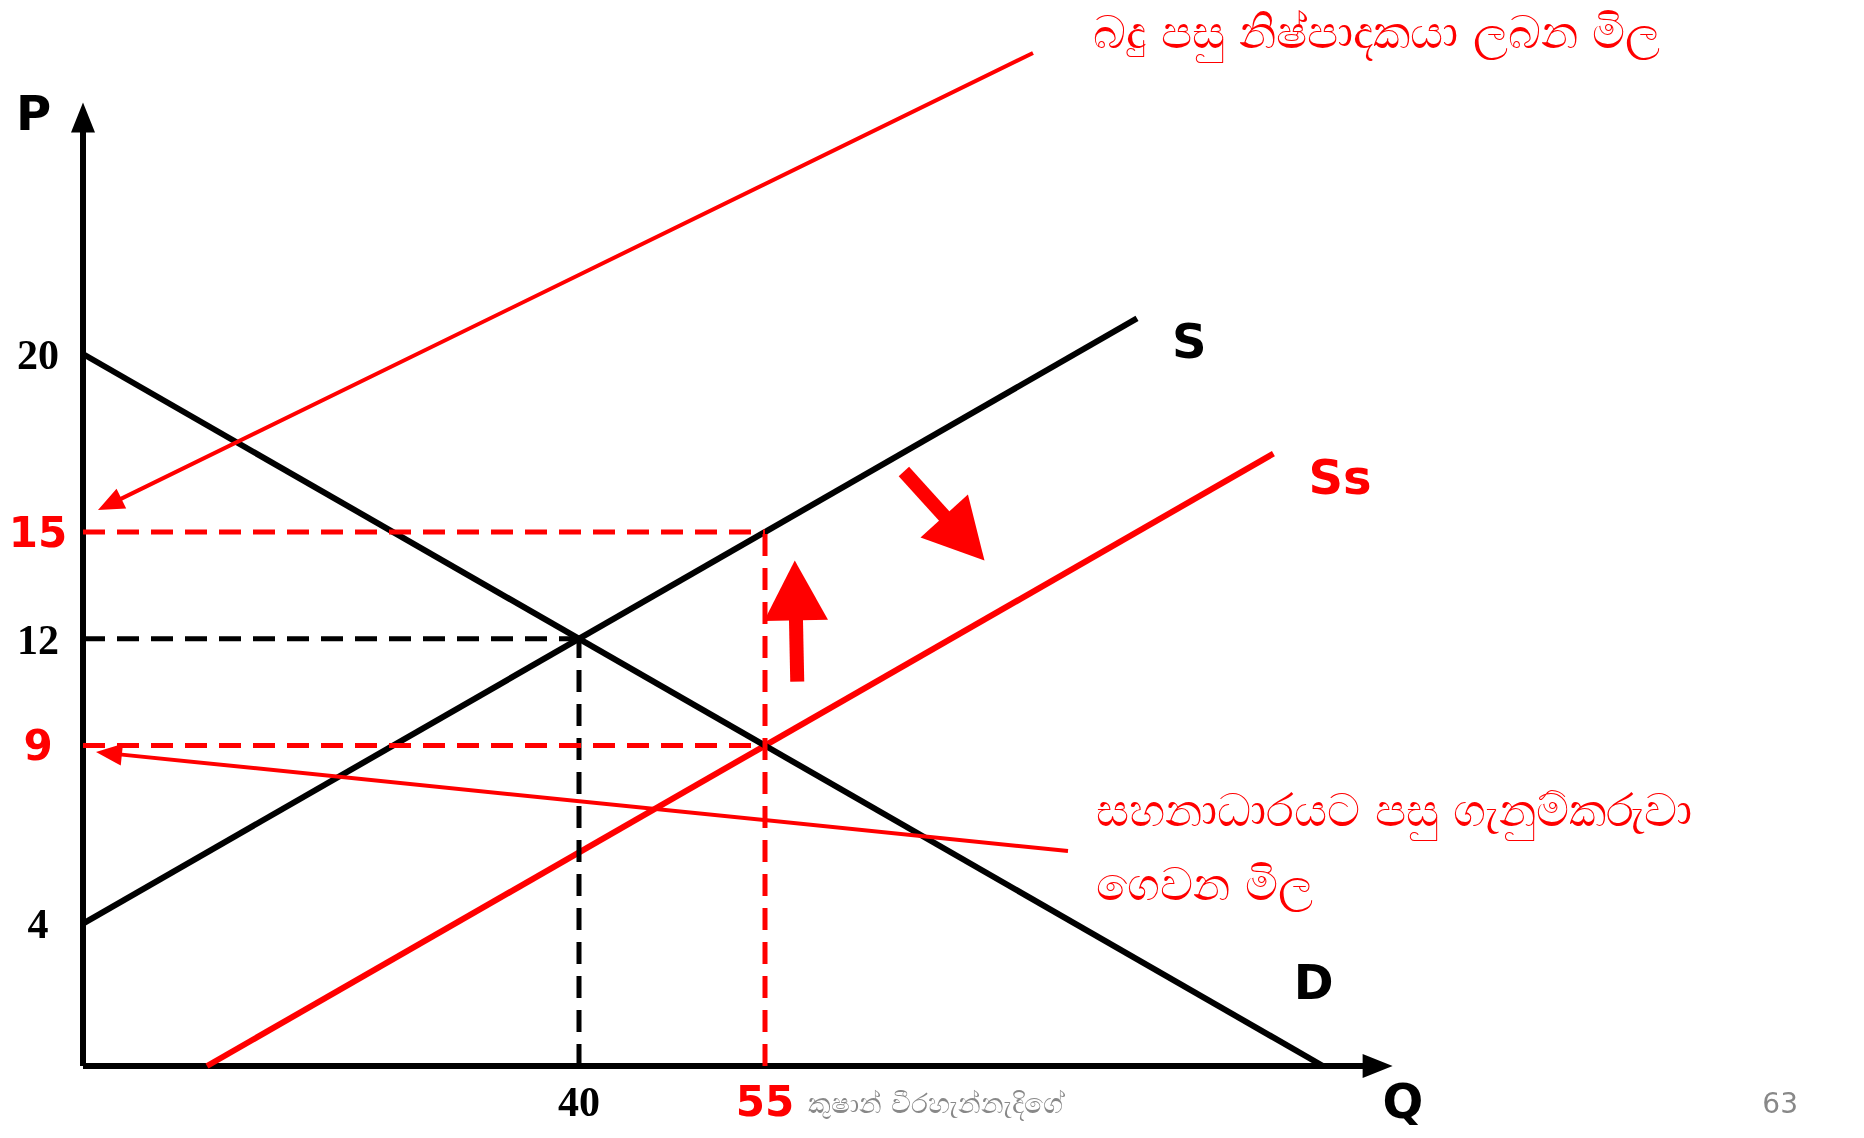 This screenshot has height=1138, width=1864. Describe the element at coordinates (38, 924) in the screenshot. I see `y-tick-label: 4` at that location.